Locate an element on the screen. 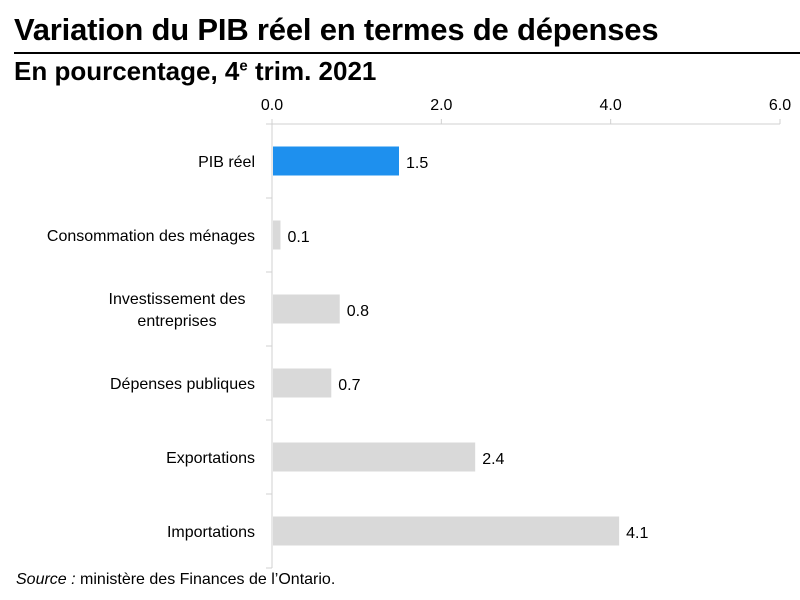 This screenshot has width=800, height=600. category-label: PIB réel is located at coordinates (226, 162).